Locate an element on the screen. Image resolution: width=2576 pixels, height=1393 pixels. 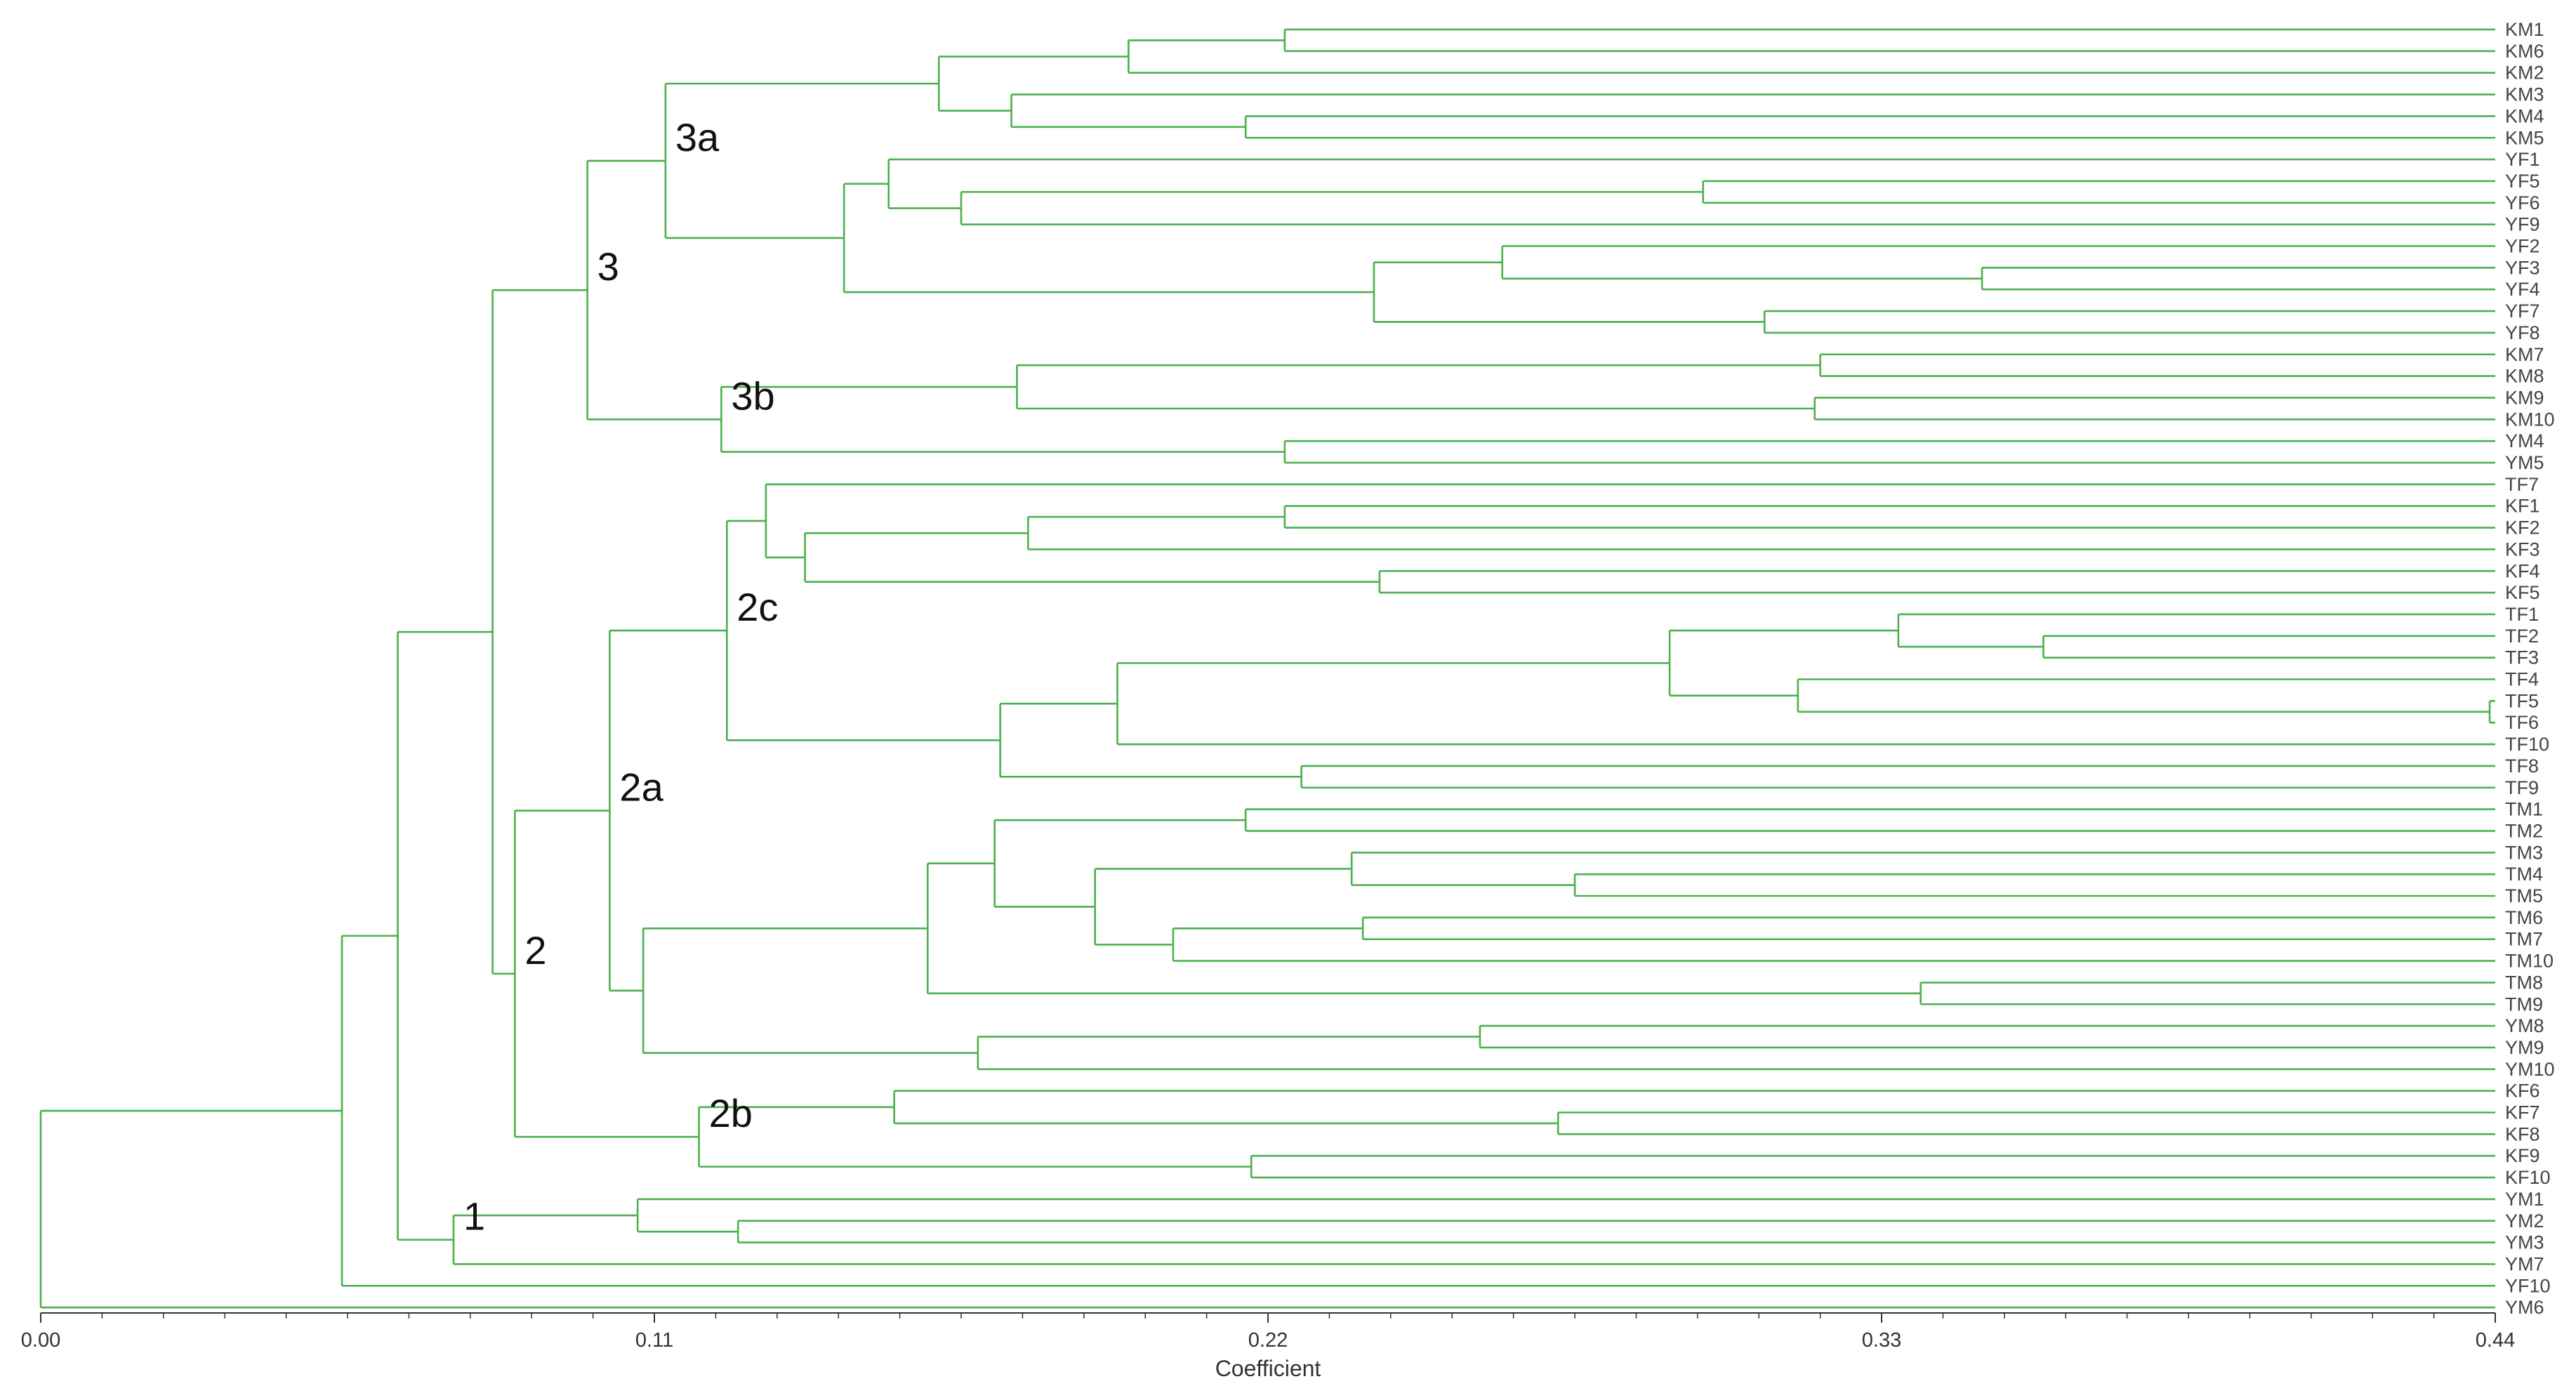
leaf-label-km7: KM7 is located at coordinates (2524, 355).